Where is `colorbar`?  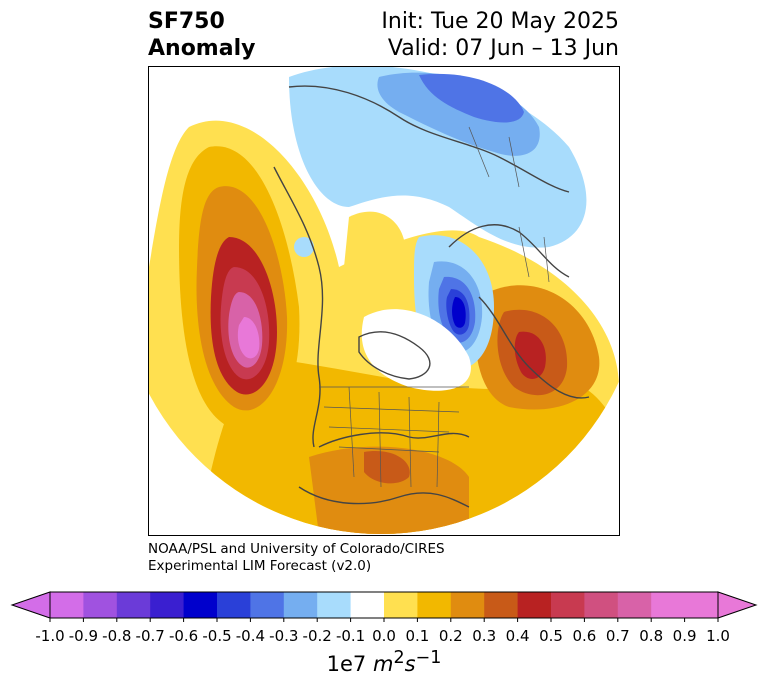
colorbar is located at coordinates (384, 606).